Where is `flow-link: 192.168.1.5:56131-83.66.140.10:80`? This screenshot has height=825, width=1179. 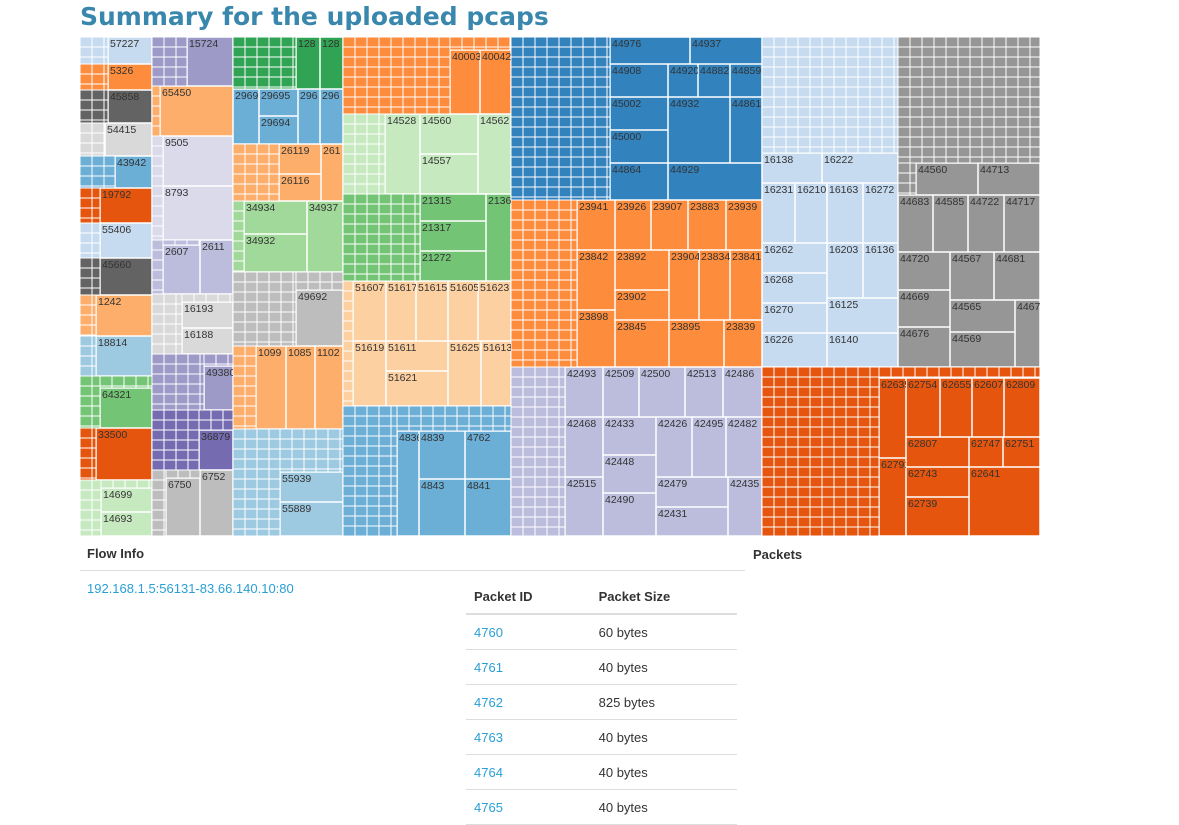 flow-link: 192.168.1.5:56131-83.66.140.10:80 is located at coordinates (190, 588).